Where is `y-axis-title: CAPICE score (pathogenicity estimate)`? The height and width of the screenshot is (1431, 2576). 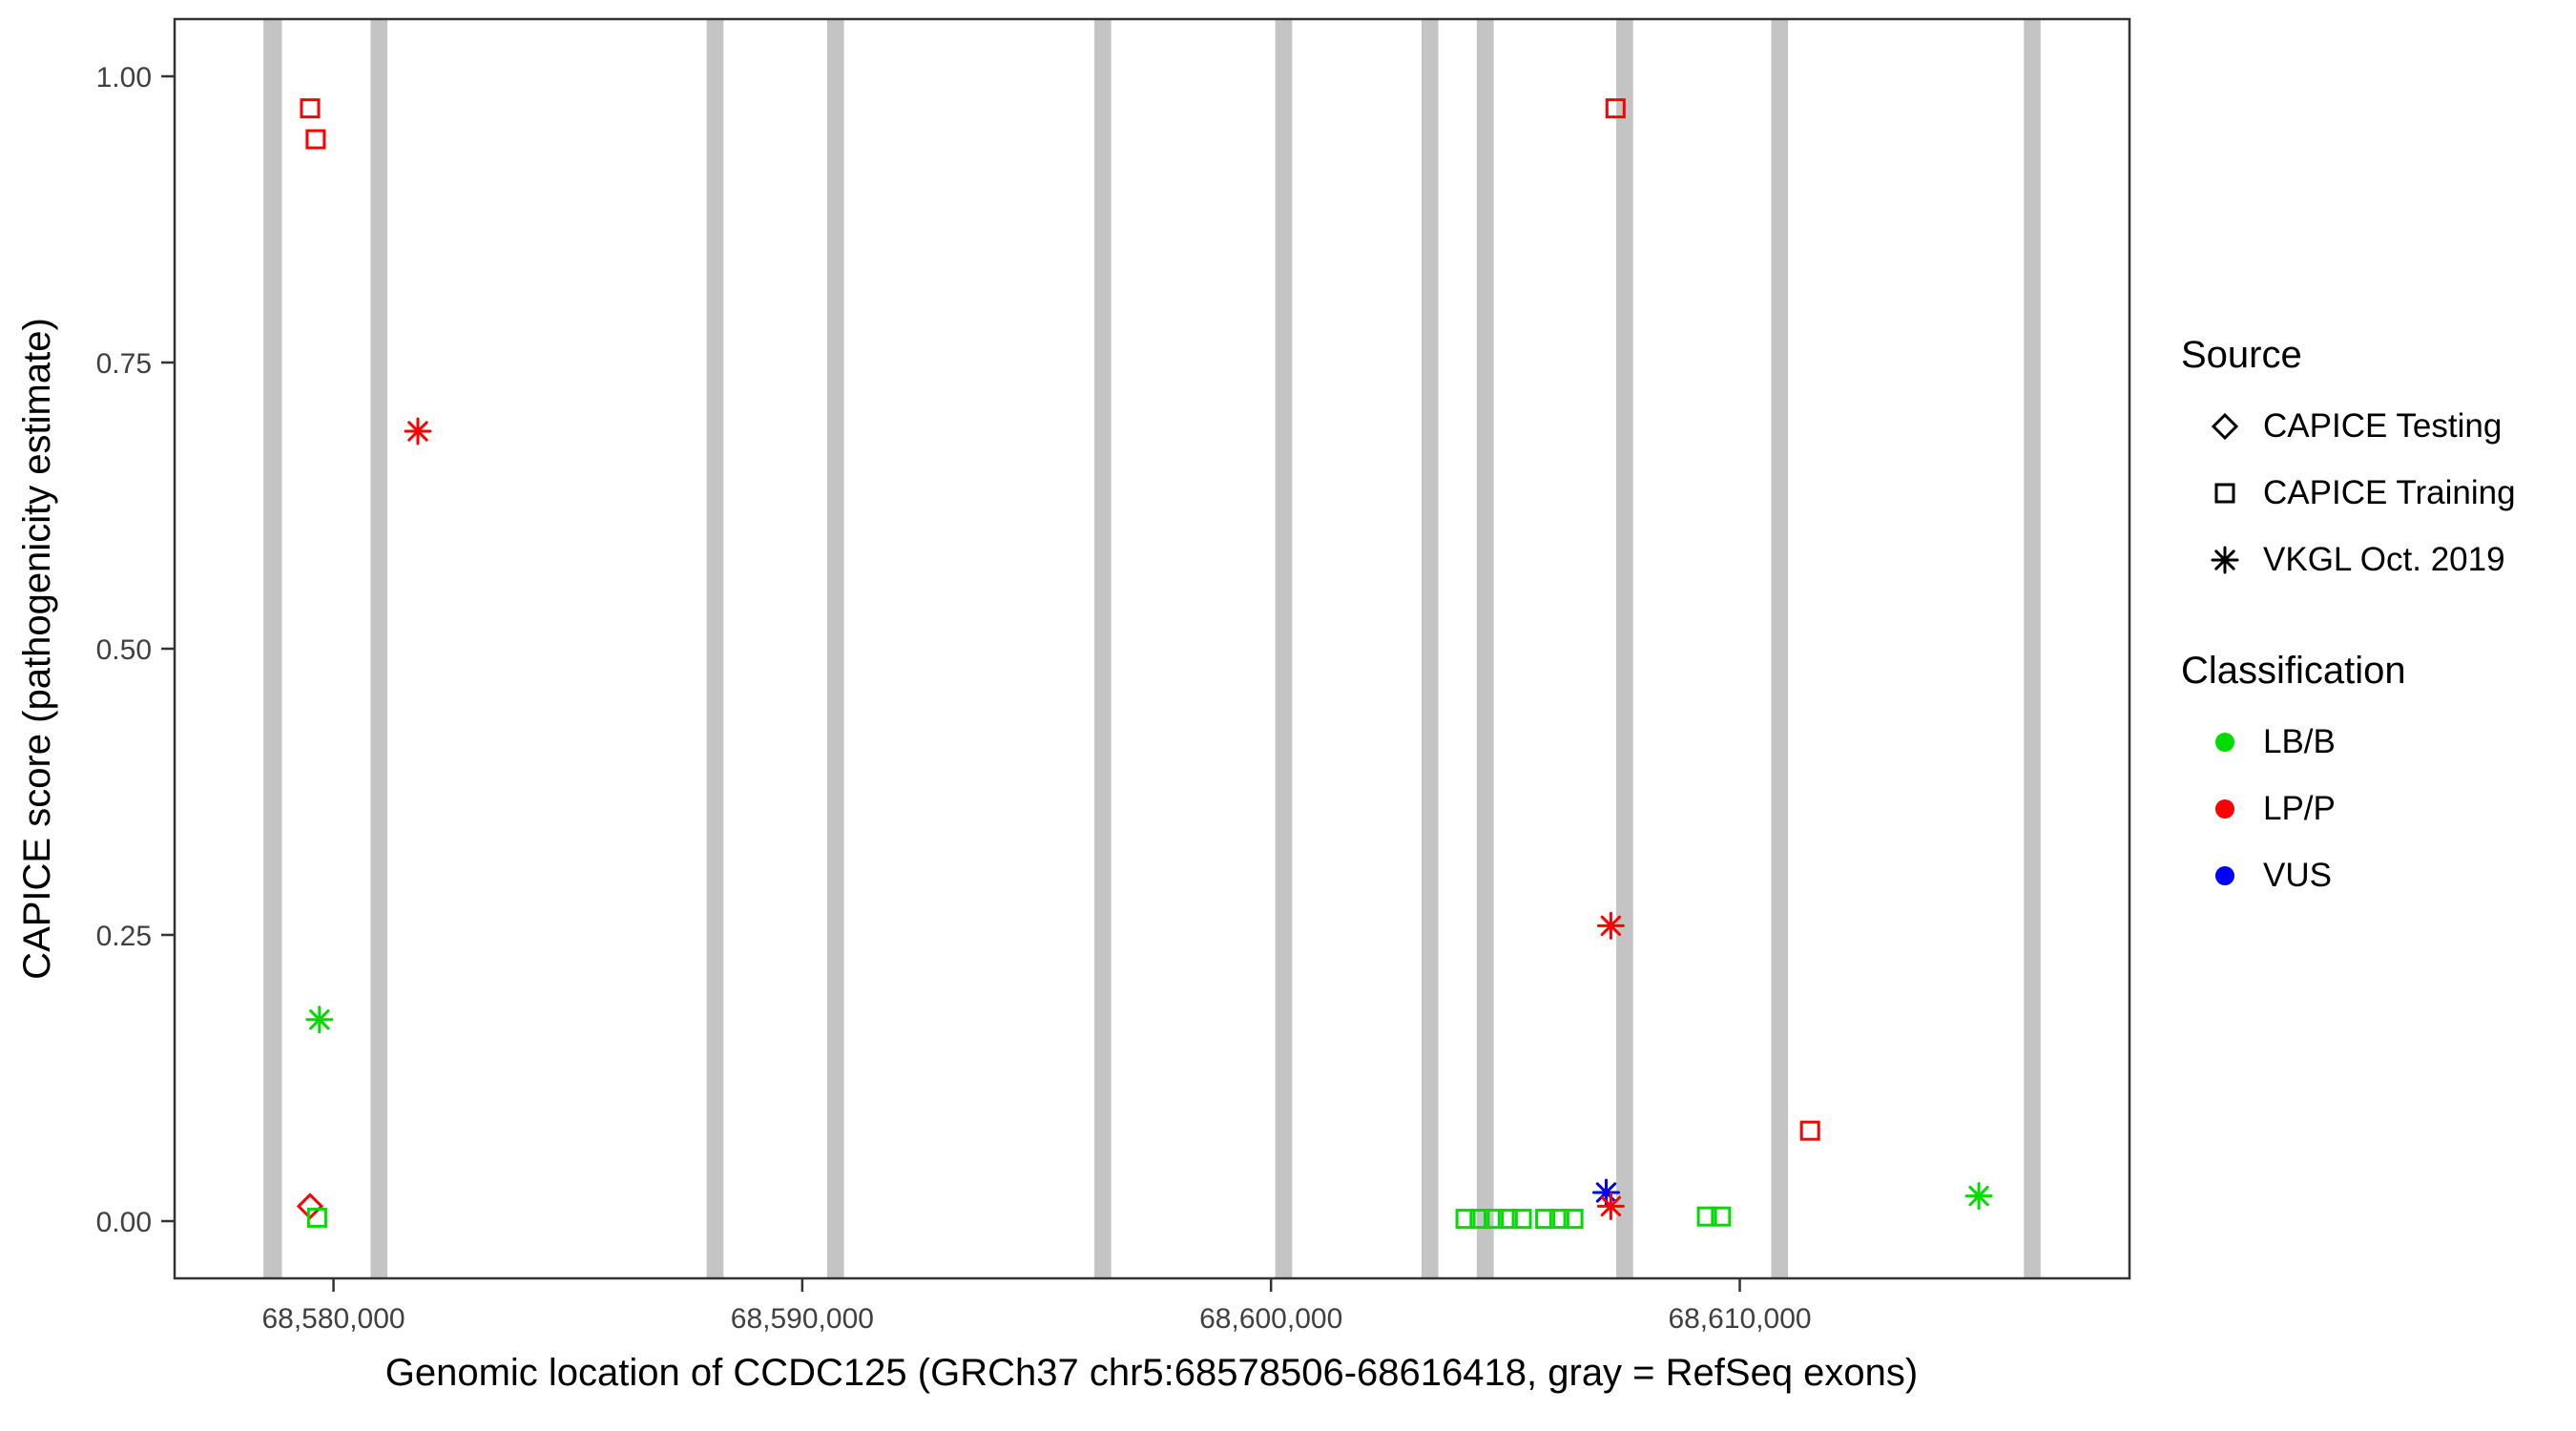 y-axis-title: CAPICE score (pathogenicity estimate) is located at coordinates (37, 649).